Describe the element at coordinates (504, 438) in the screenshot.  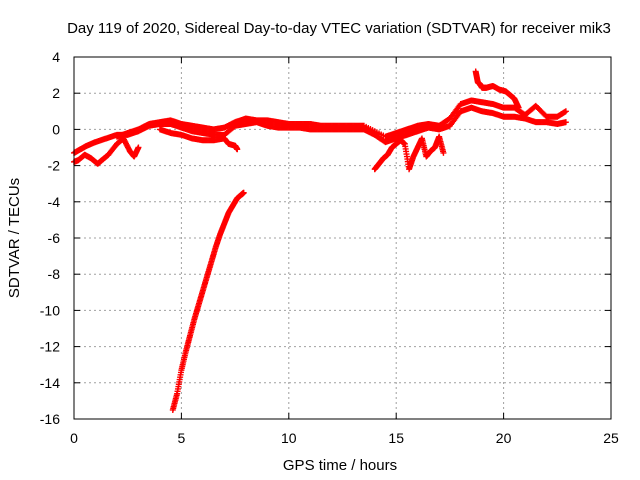
I see `x-tick-label: 20` at that location.